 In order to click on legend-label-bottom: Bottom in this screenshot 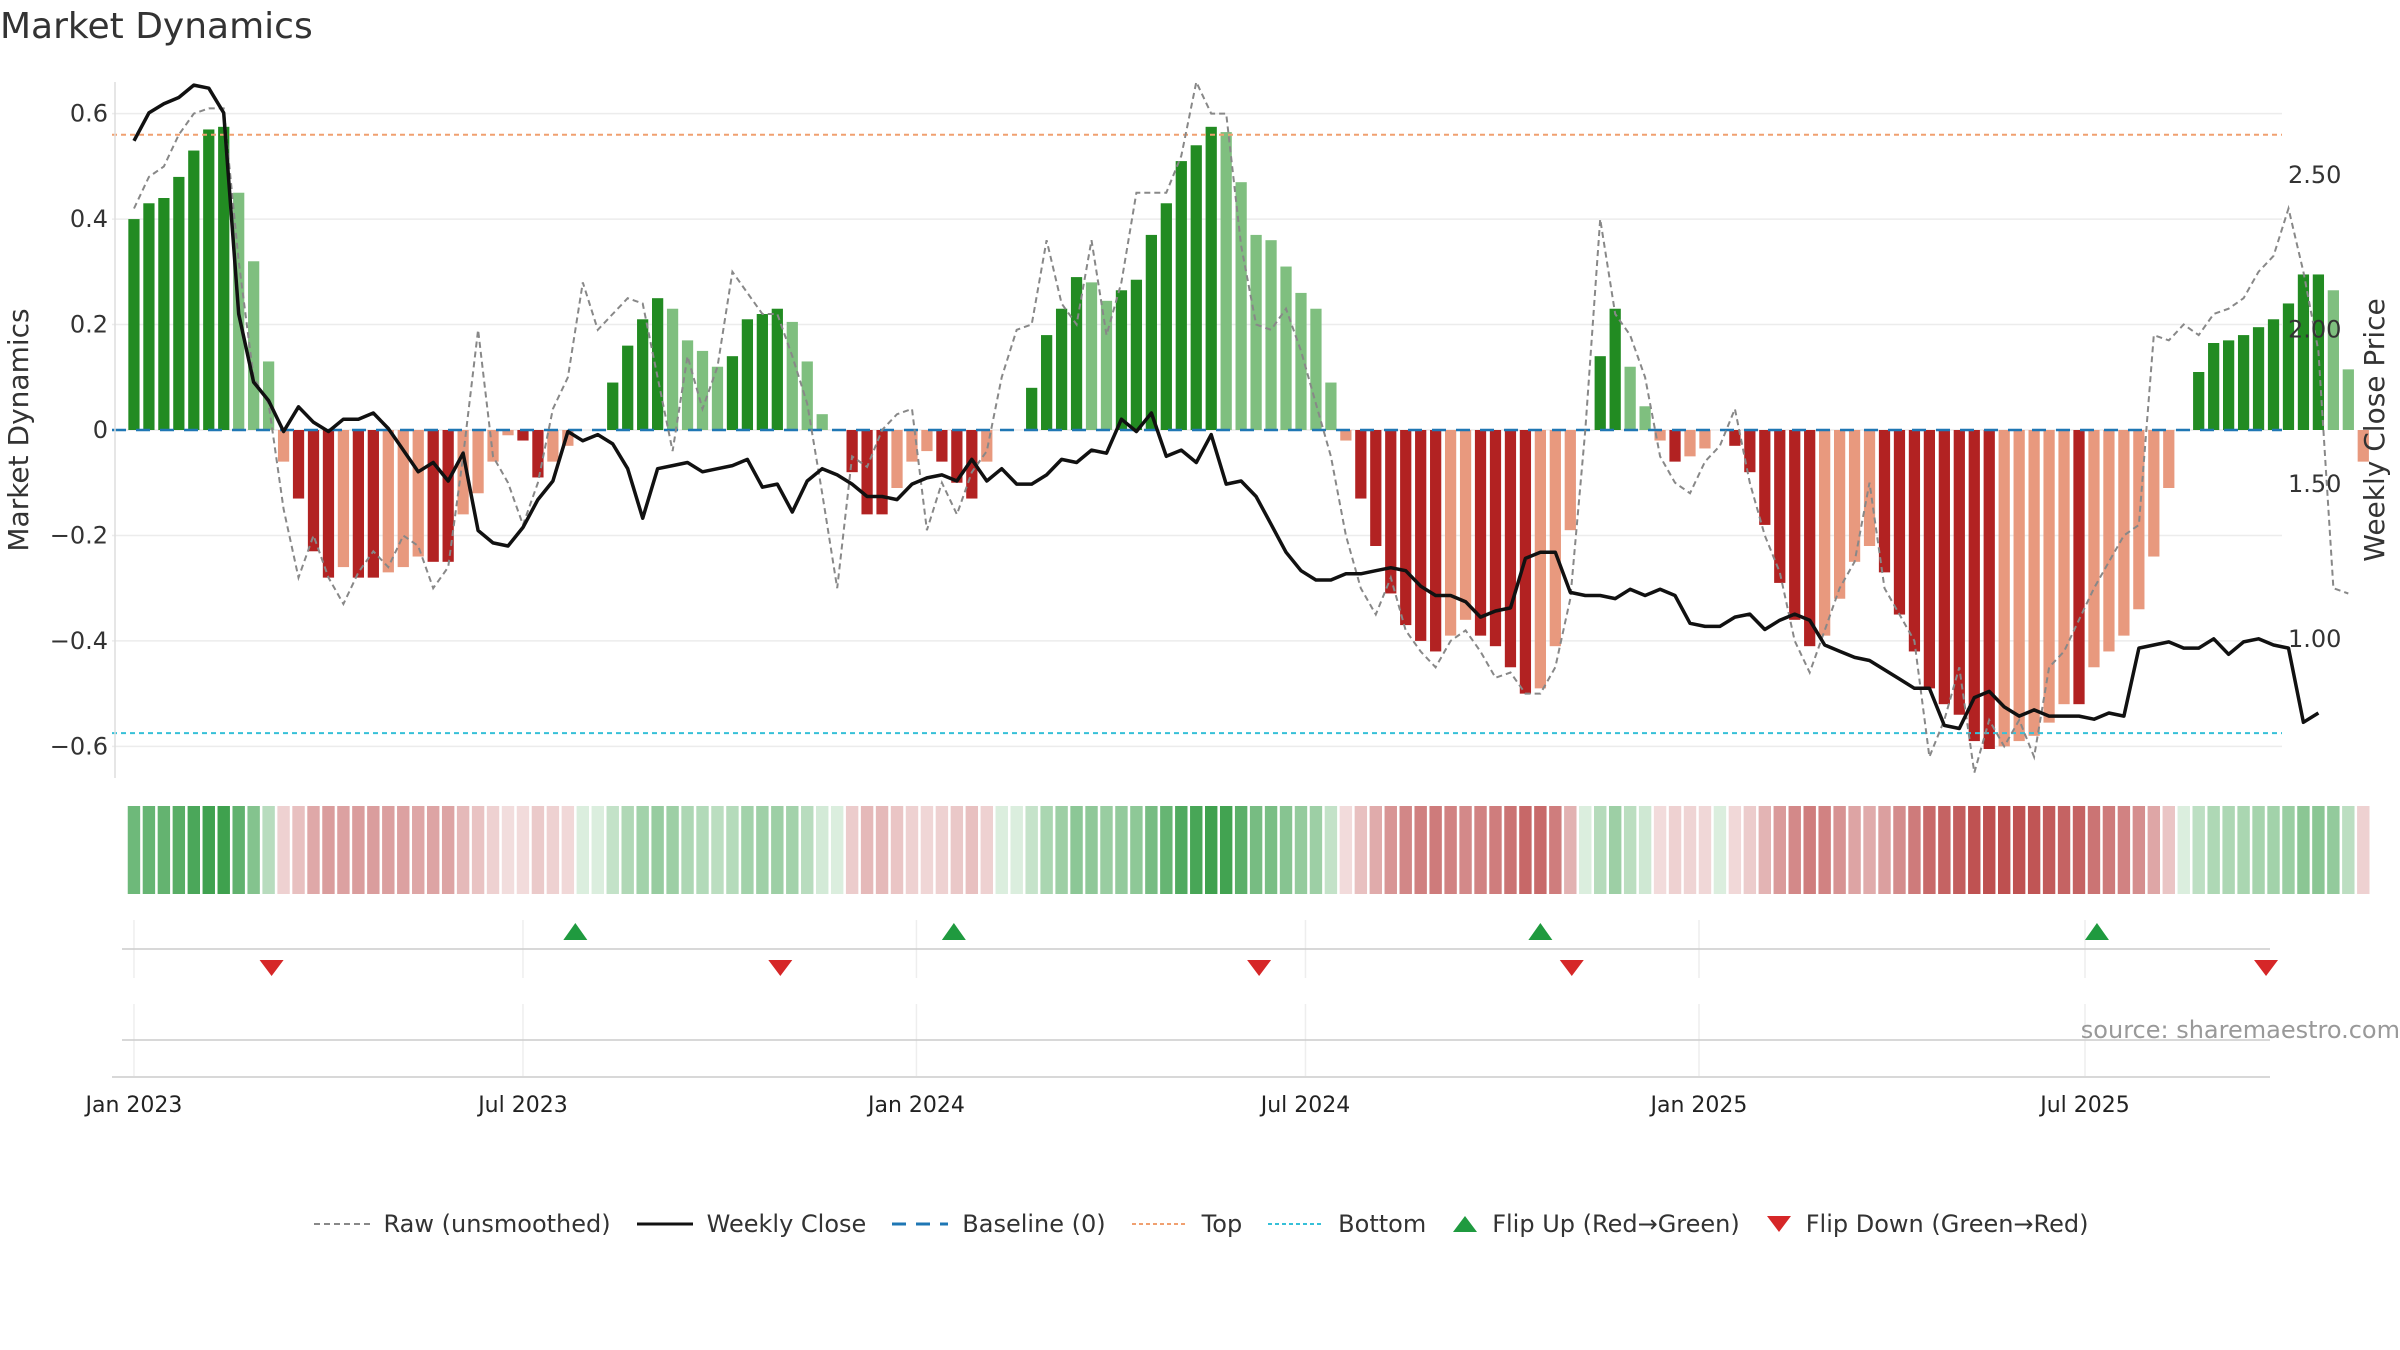, I will do `click(1382, 1224)`.